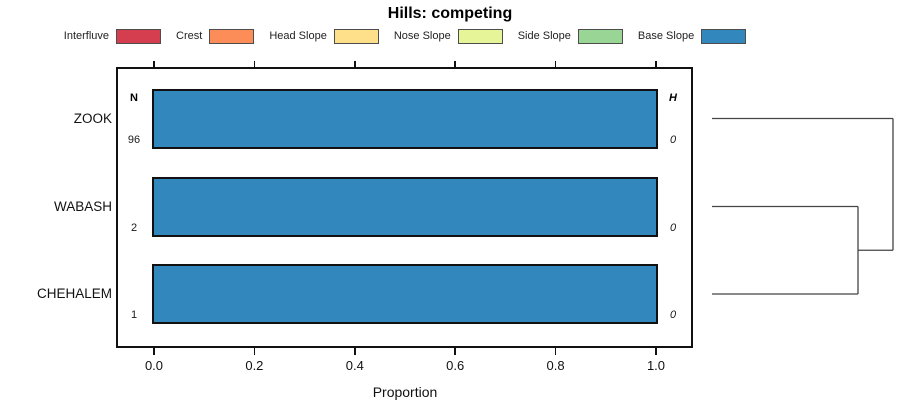  I want to click on legend-item-head-slope: Head Slope, so click(324, 36).